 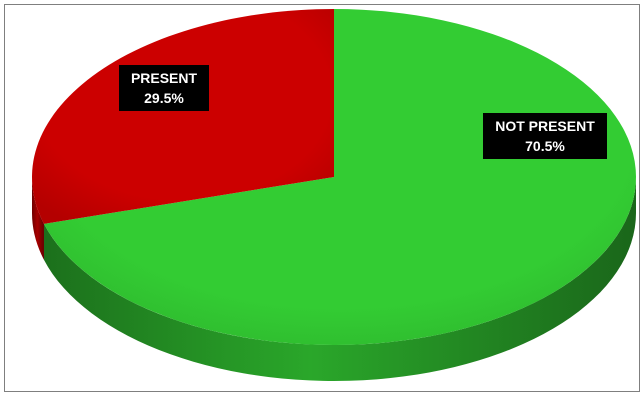 What do you see at coordinates (545, 126) in the screenshot?
I see `data-label-not-present-name: NOT PRESENT` at bounding box center [545, 126].